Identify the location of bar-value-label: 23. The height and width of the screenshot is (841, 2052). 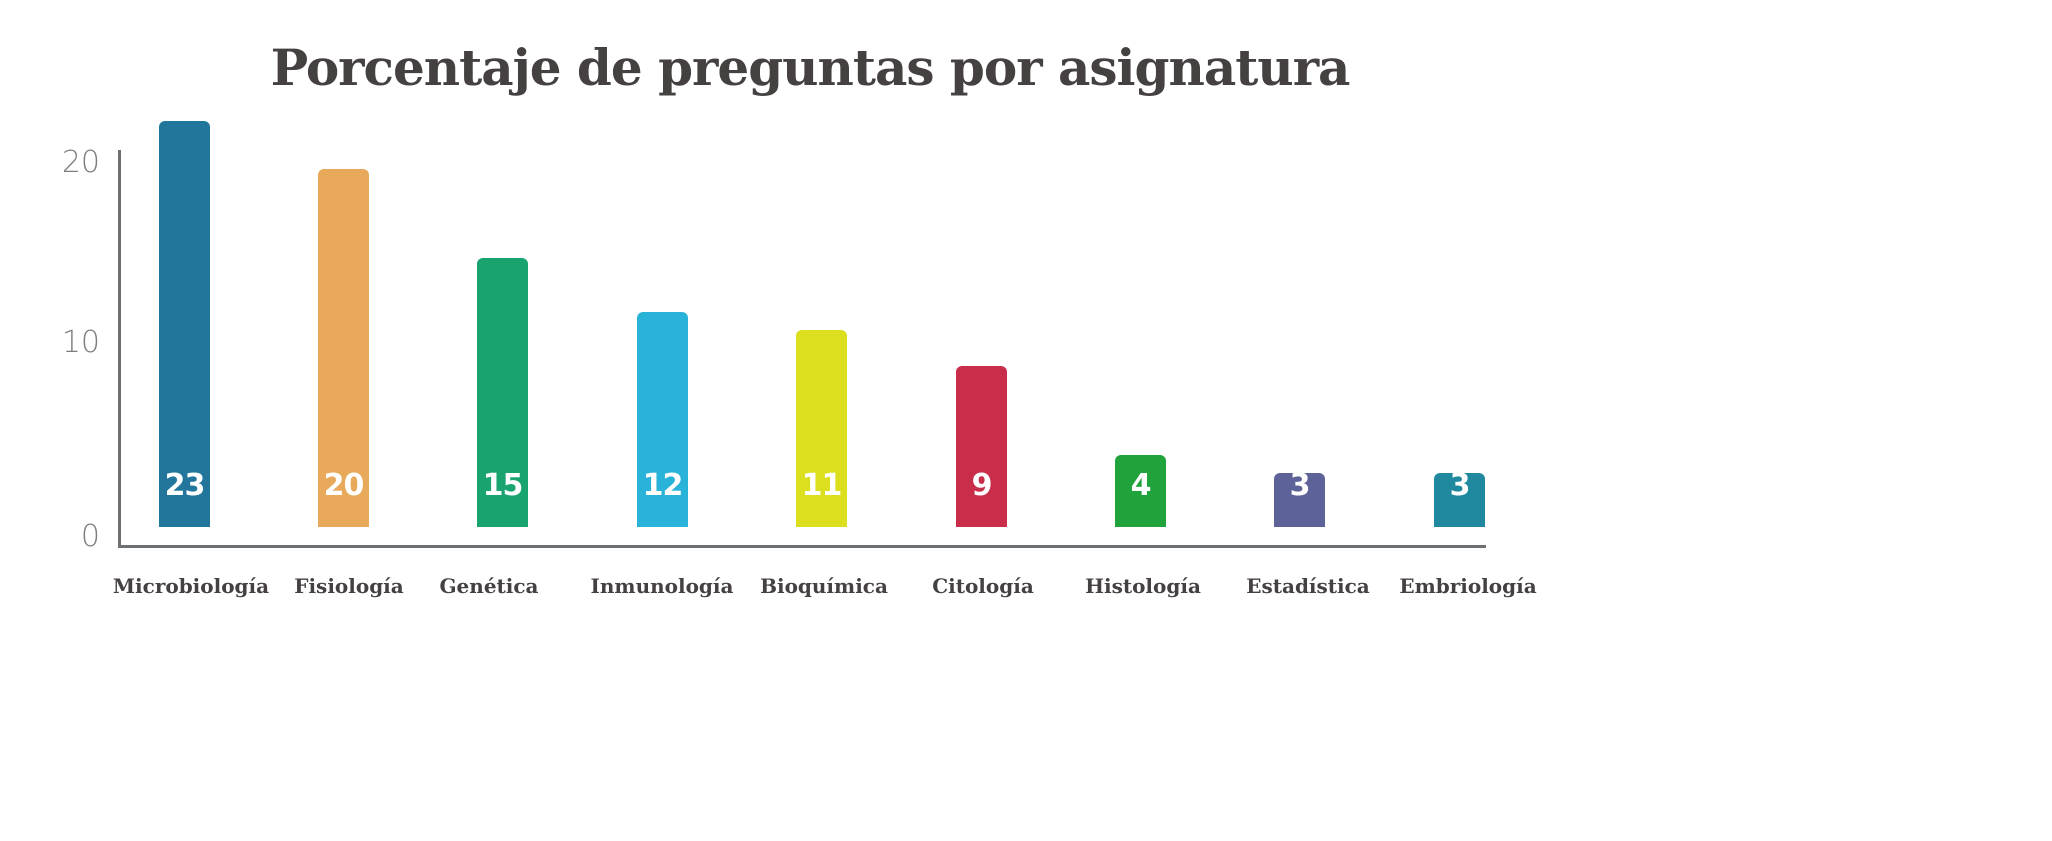
(185, 485).